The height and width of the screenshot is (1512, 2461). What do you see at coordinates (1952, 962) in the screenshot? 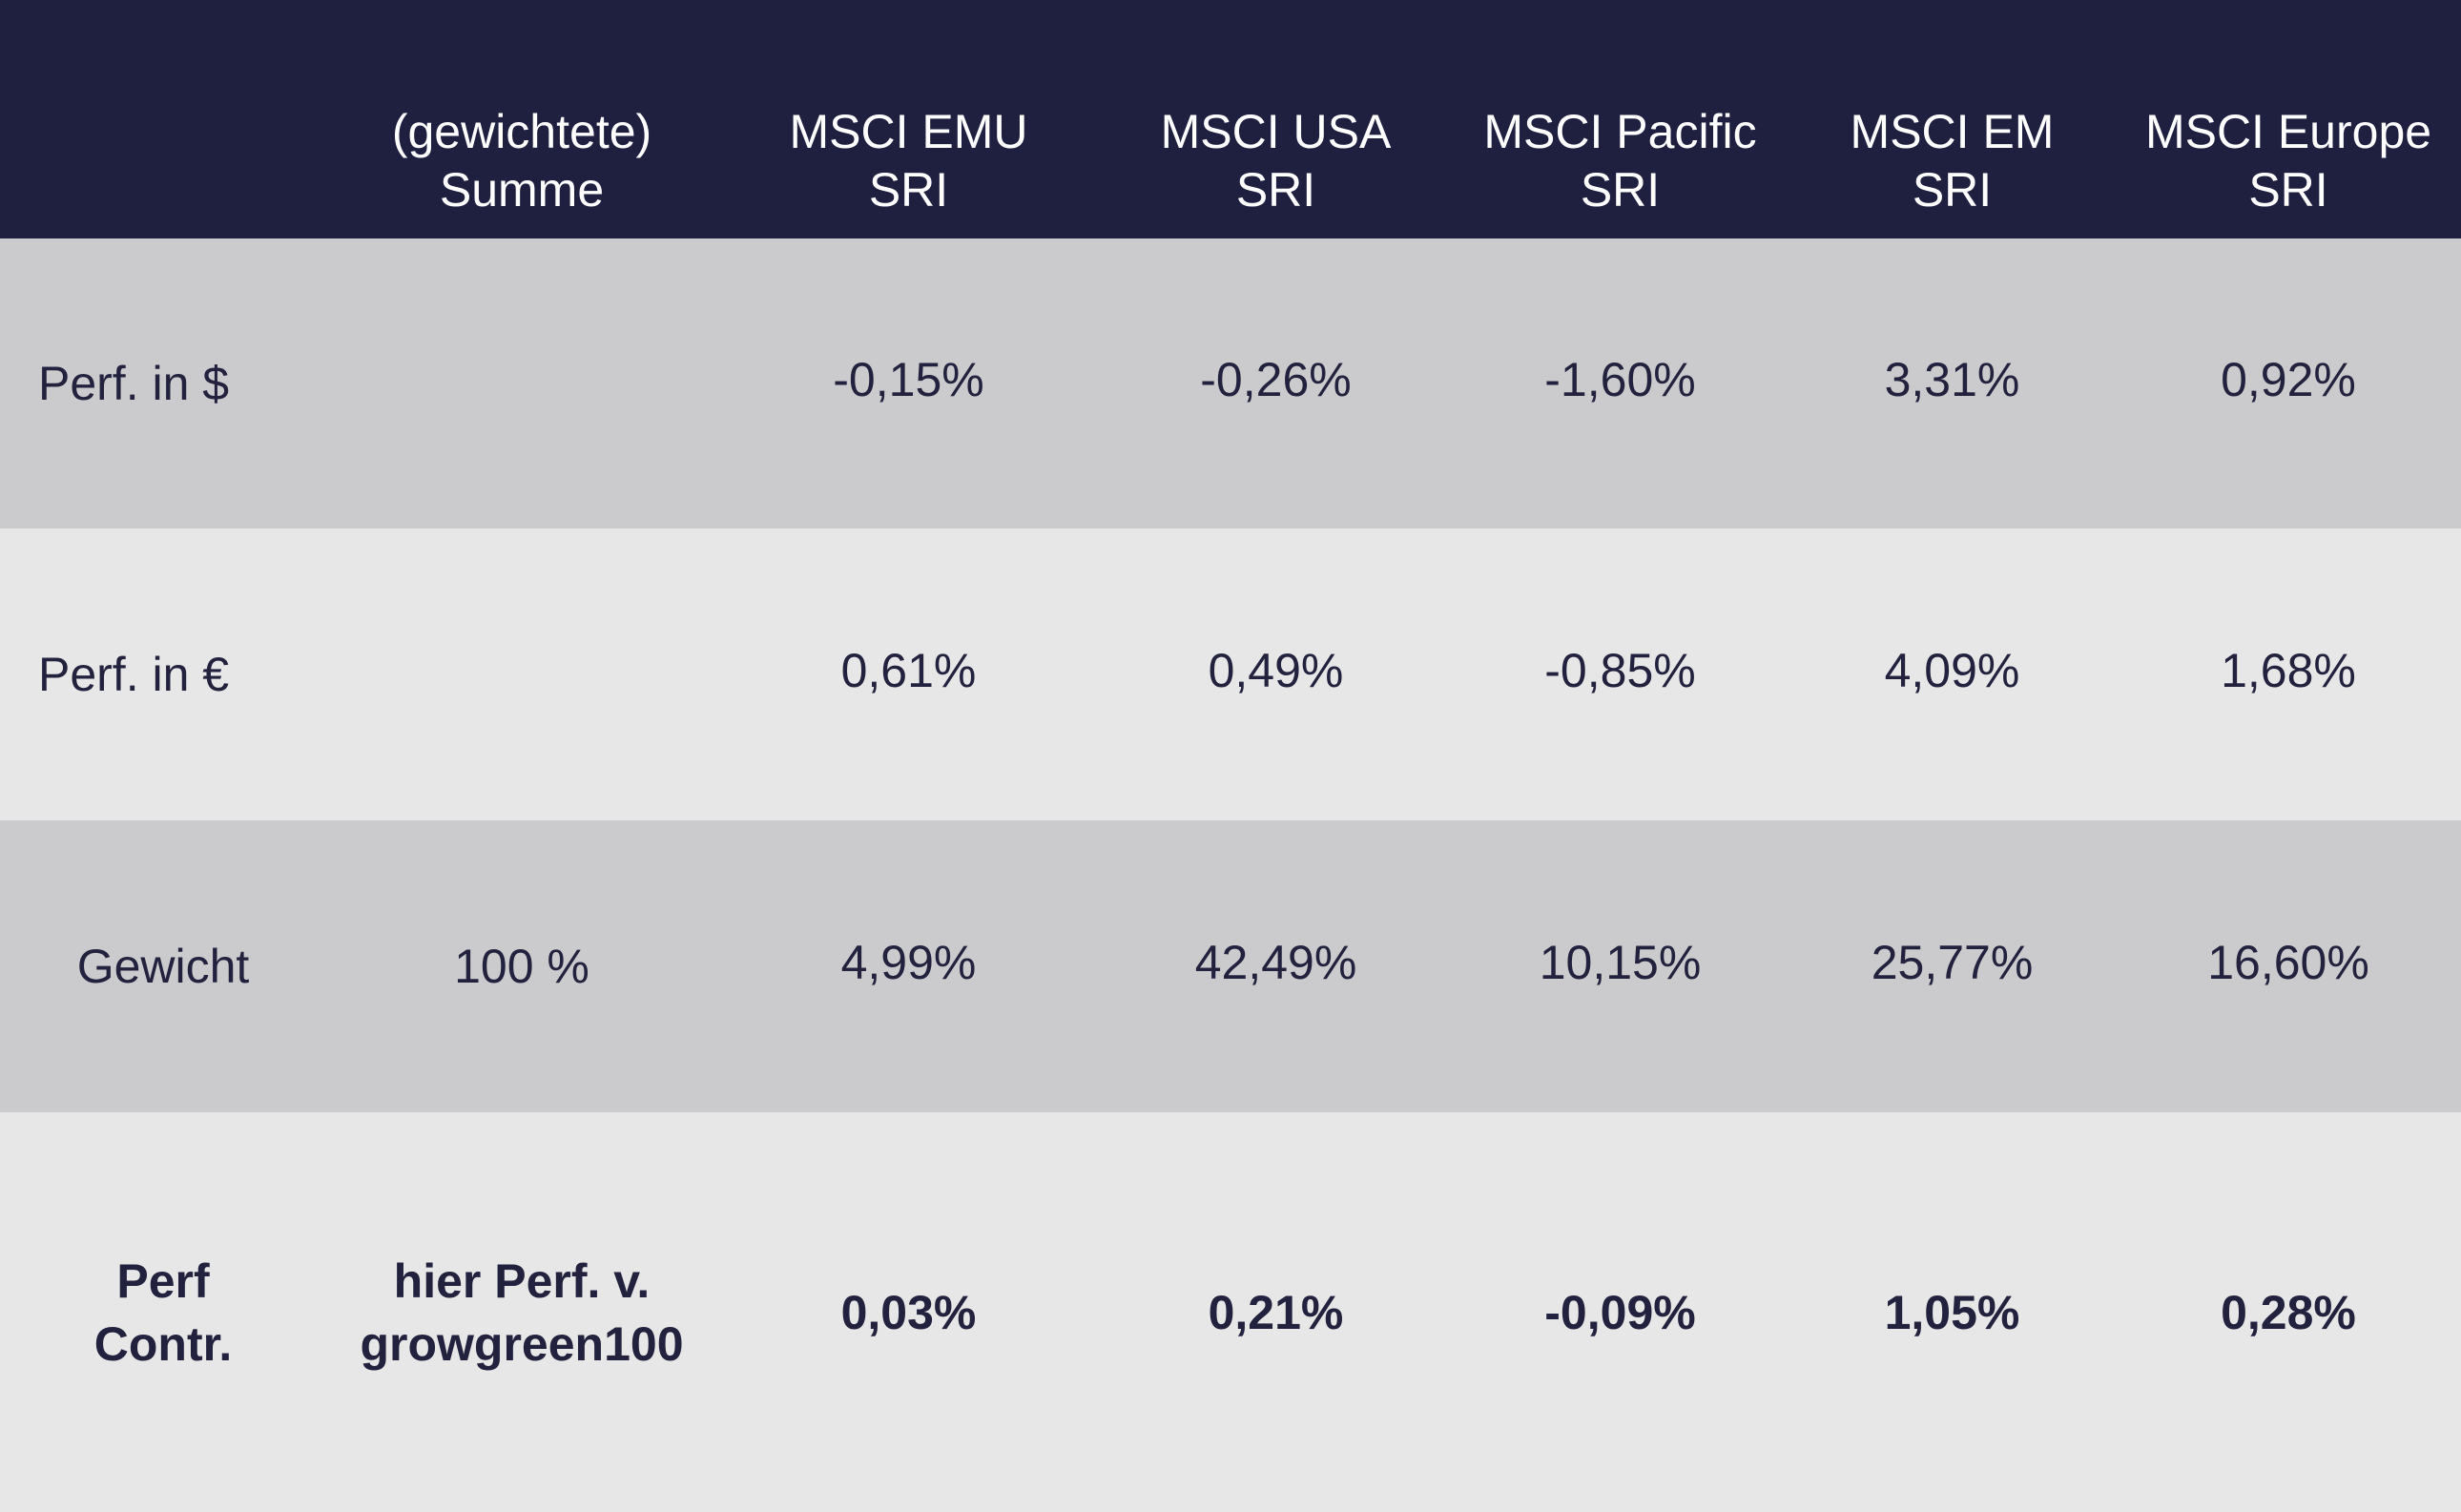
I see `value-cell: 25,77%` at bounding box center [1952, 962].